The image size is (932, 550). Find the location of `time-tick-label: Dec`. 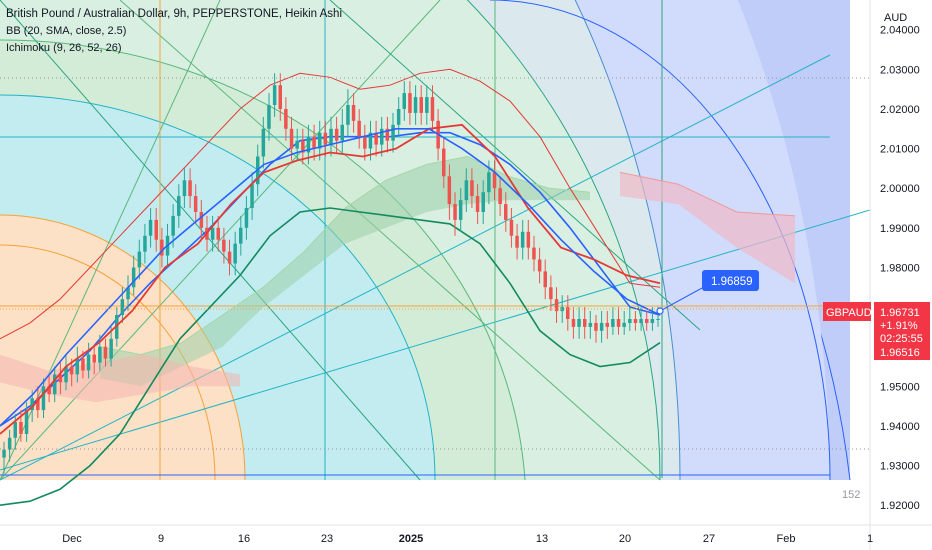

time-tick-label: Dec is located at coordinates (72, 539).